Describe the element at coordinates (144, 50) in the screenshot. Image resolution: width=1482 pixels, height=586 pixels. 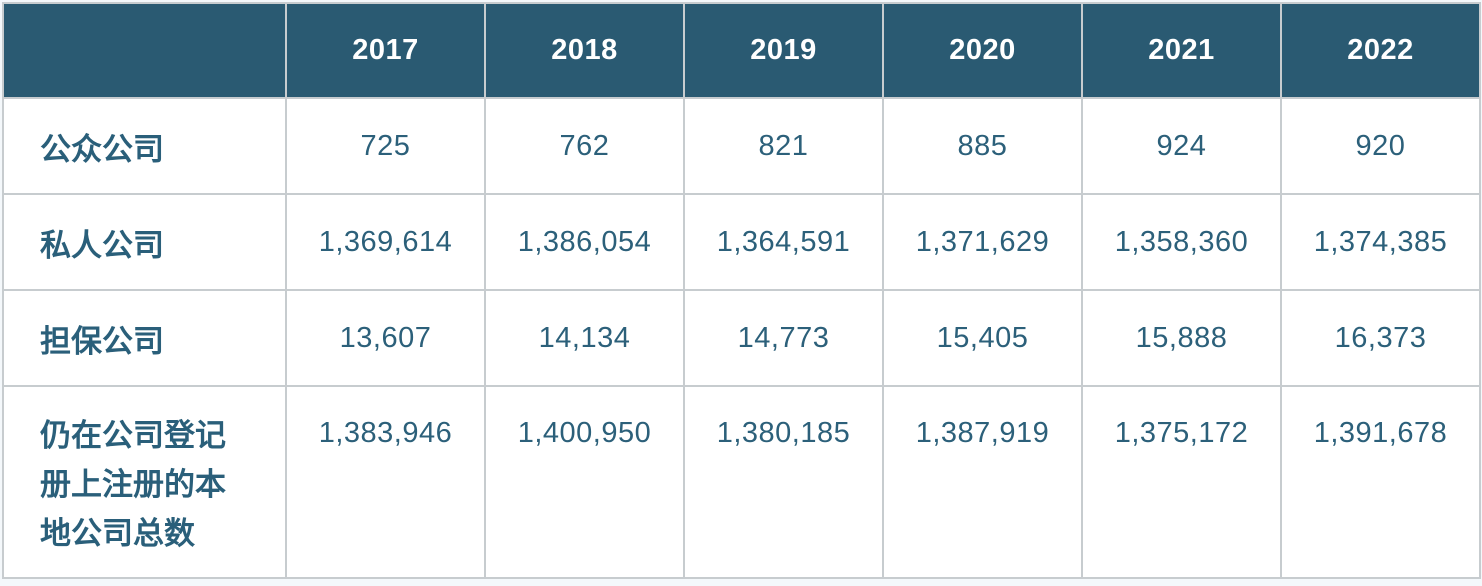
I see `corner-cell` at that location.